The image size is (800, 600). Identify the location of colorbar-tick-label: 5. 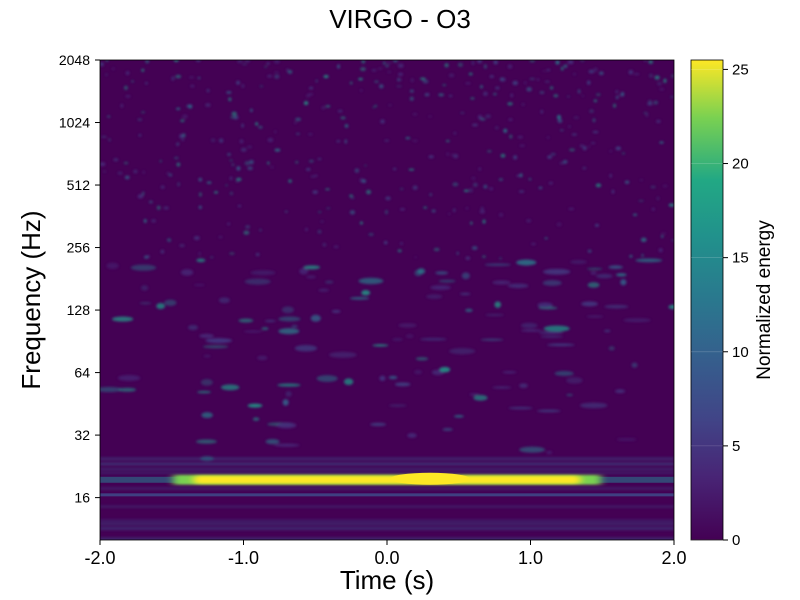
(736, 446).